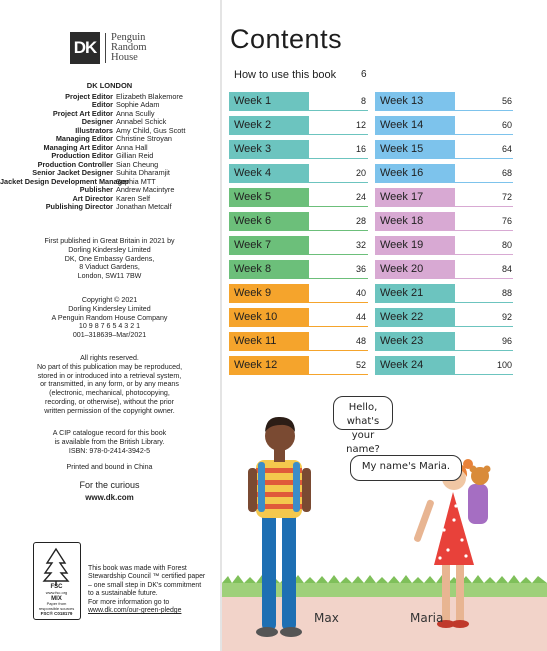 This screenshot has height=651, width=547. I want to click on credit-role: Publishing Director, so click(79, 206).